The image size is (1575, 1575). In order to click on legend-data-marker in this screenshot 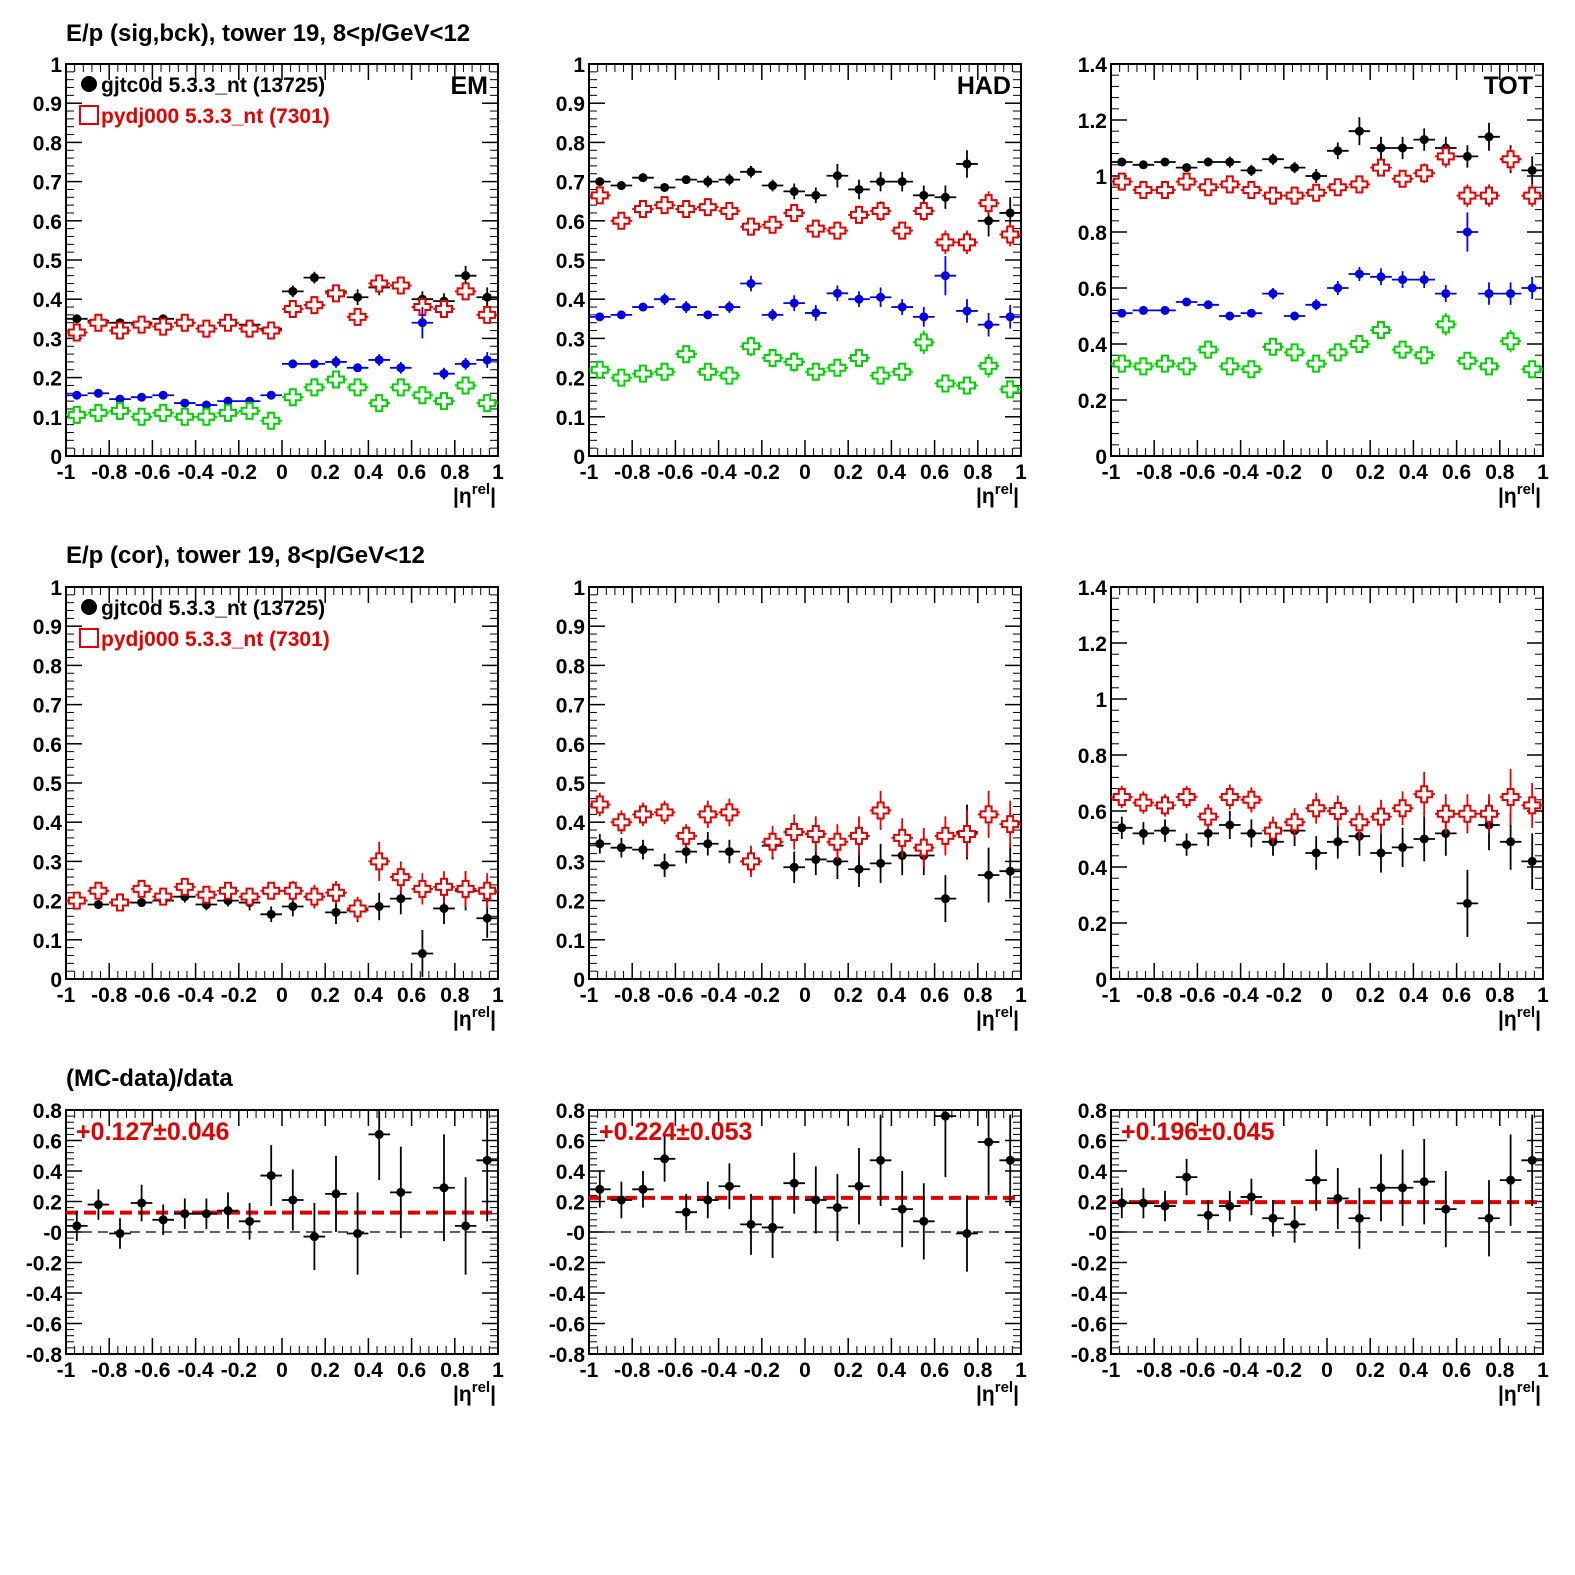, I will do `click(89, 607)`.